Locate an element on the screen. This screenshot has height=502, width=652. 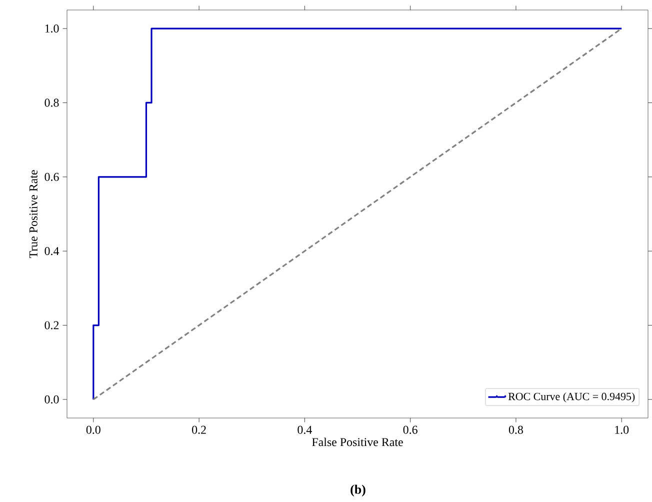
x-tick-label: 1.0 is located at coordinates (622, 430).